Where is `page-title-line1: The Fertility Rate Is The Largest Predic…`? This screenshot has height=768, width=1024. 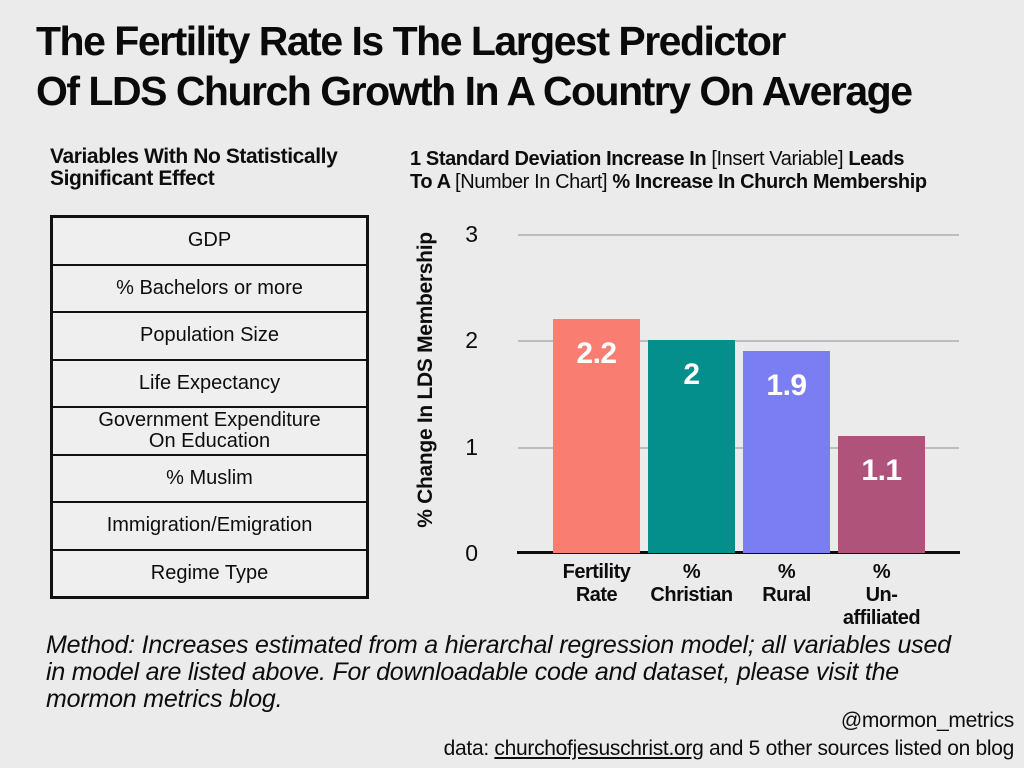 page-title-line1: The Fertility Rate Is The Largest Predic… is located at coordinates (411, 41).